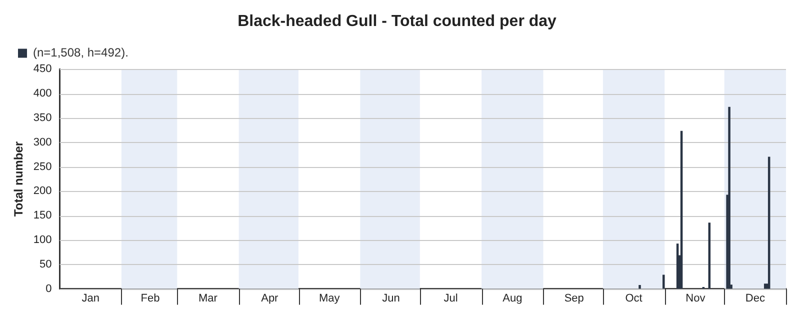 This screenshot has height=316, width=798. What do you see at coordinates (42, 94) in the screenshot?
I see `y-tick-label: 400` at bounding box center [42, 94].